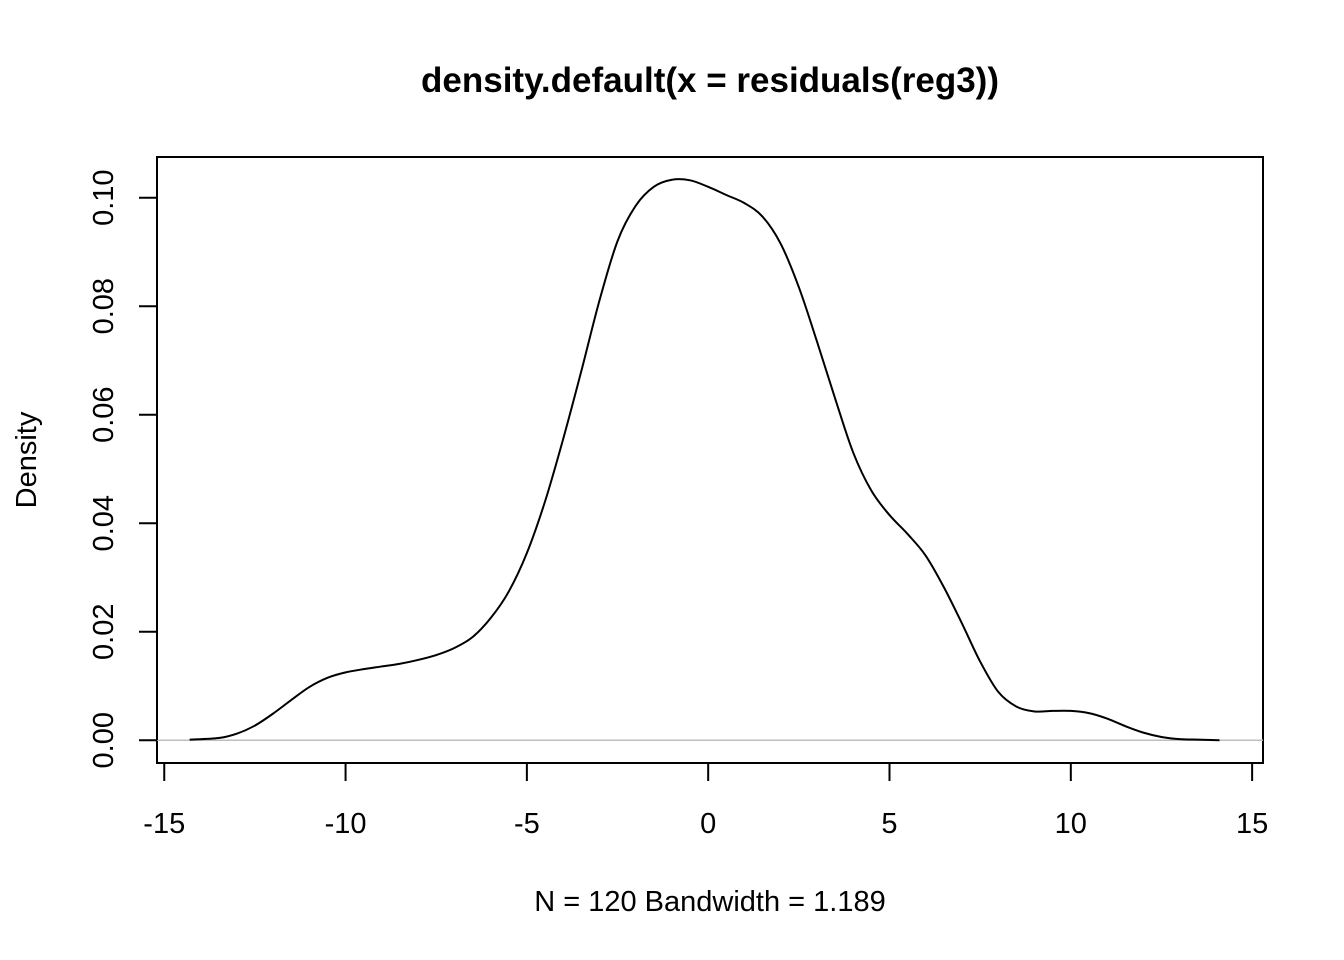 This screenshot has height=960, width=1344. What do you see at coordinates (708, 824) in the screenshot?
I see `x-tick-label: 0` at bounding box center [708, 824].